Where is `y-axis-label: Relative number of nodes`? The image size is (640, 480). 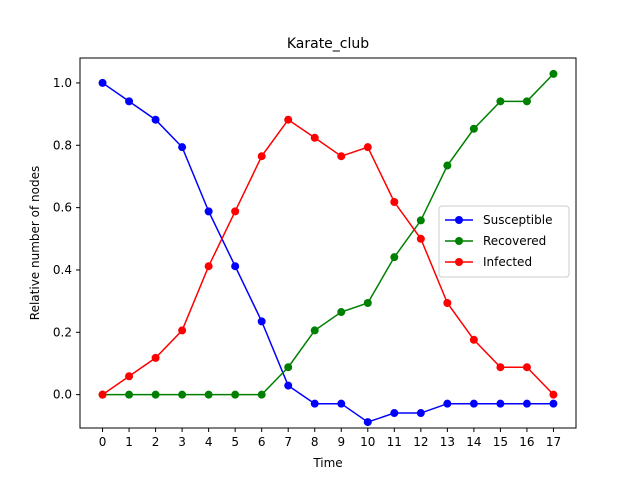
y-axis-label: Relative number of nodes is located at coordinates (35, 243).